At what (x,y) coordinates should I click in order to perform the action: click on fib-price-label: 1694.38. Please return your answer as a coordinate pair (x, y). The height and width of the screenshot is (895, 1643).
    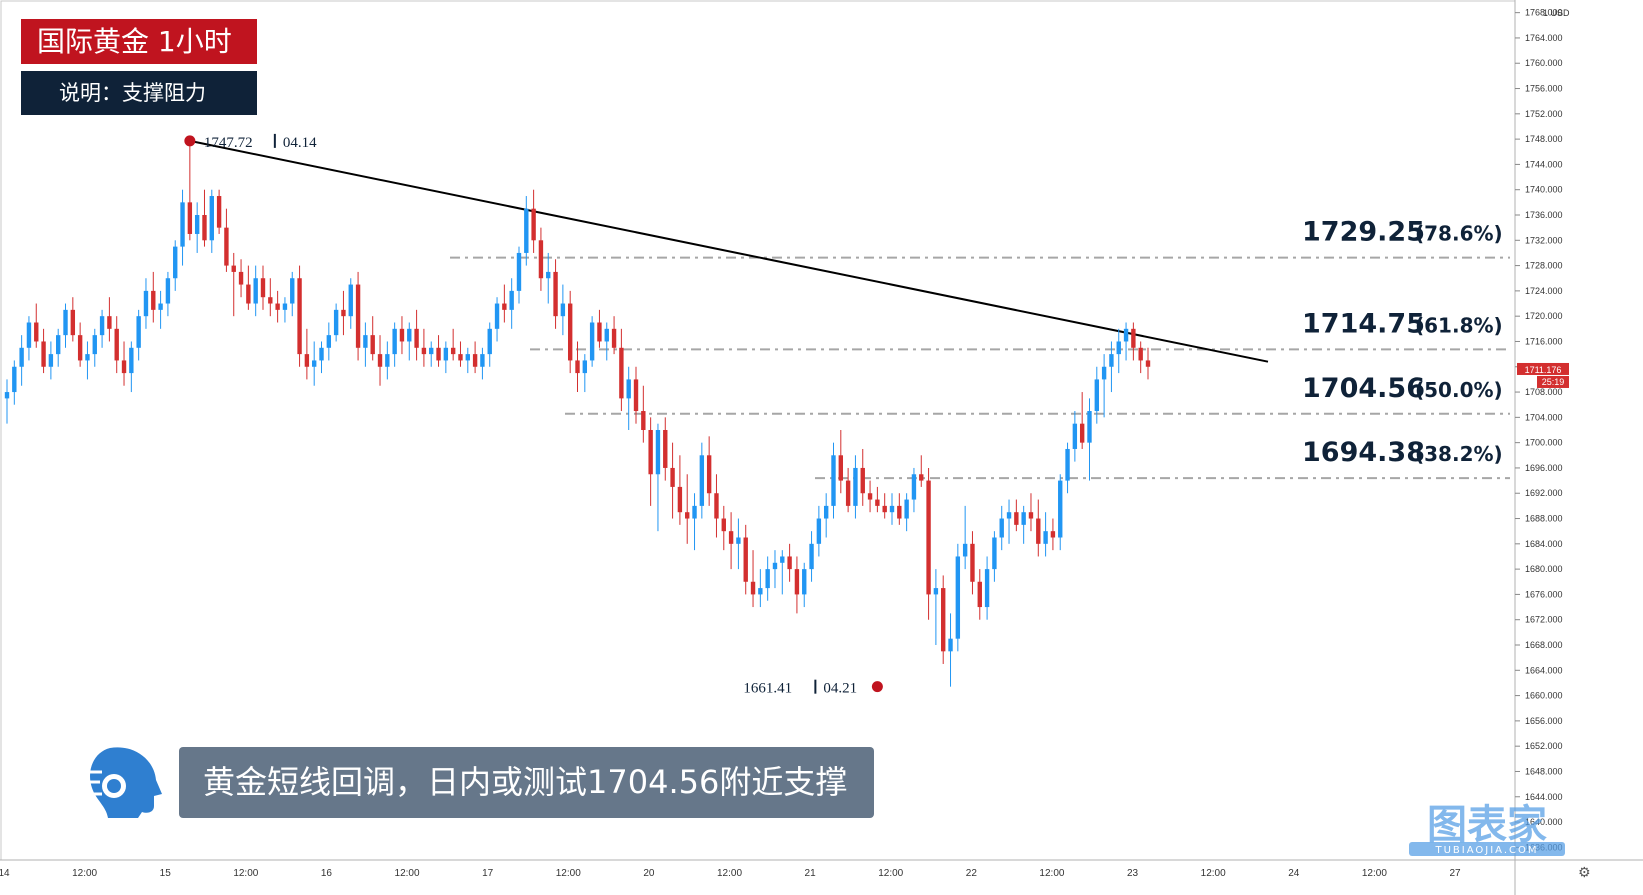
    Looking at the image, I should click on (1363, 452).